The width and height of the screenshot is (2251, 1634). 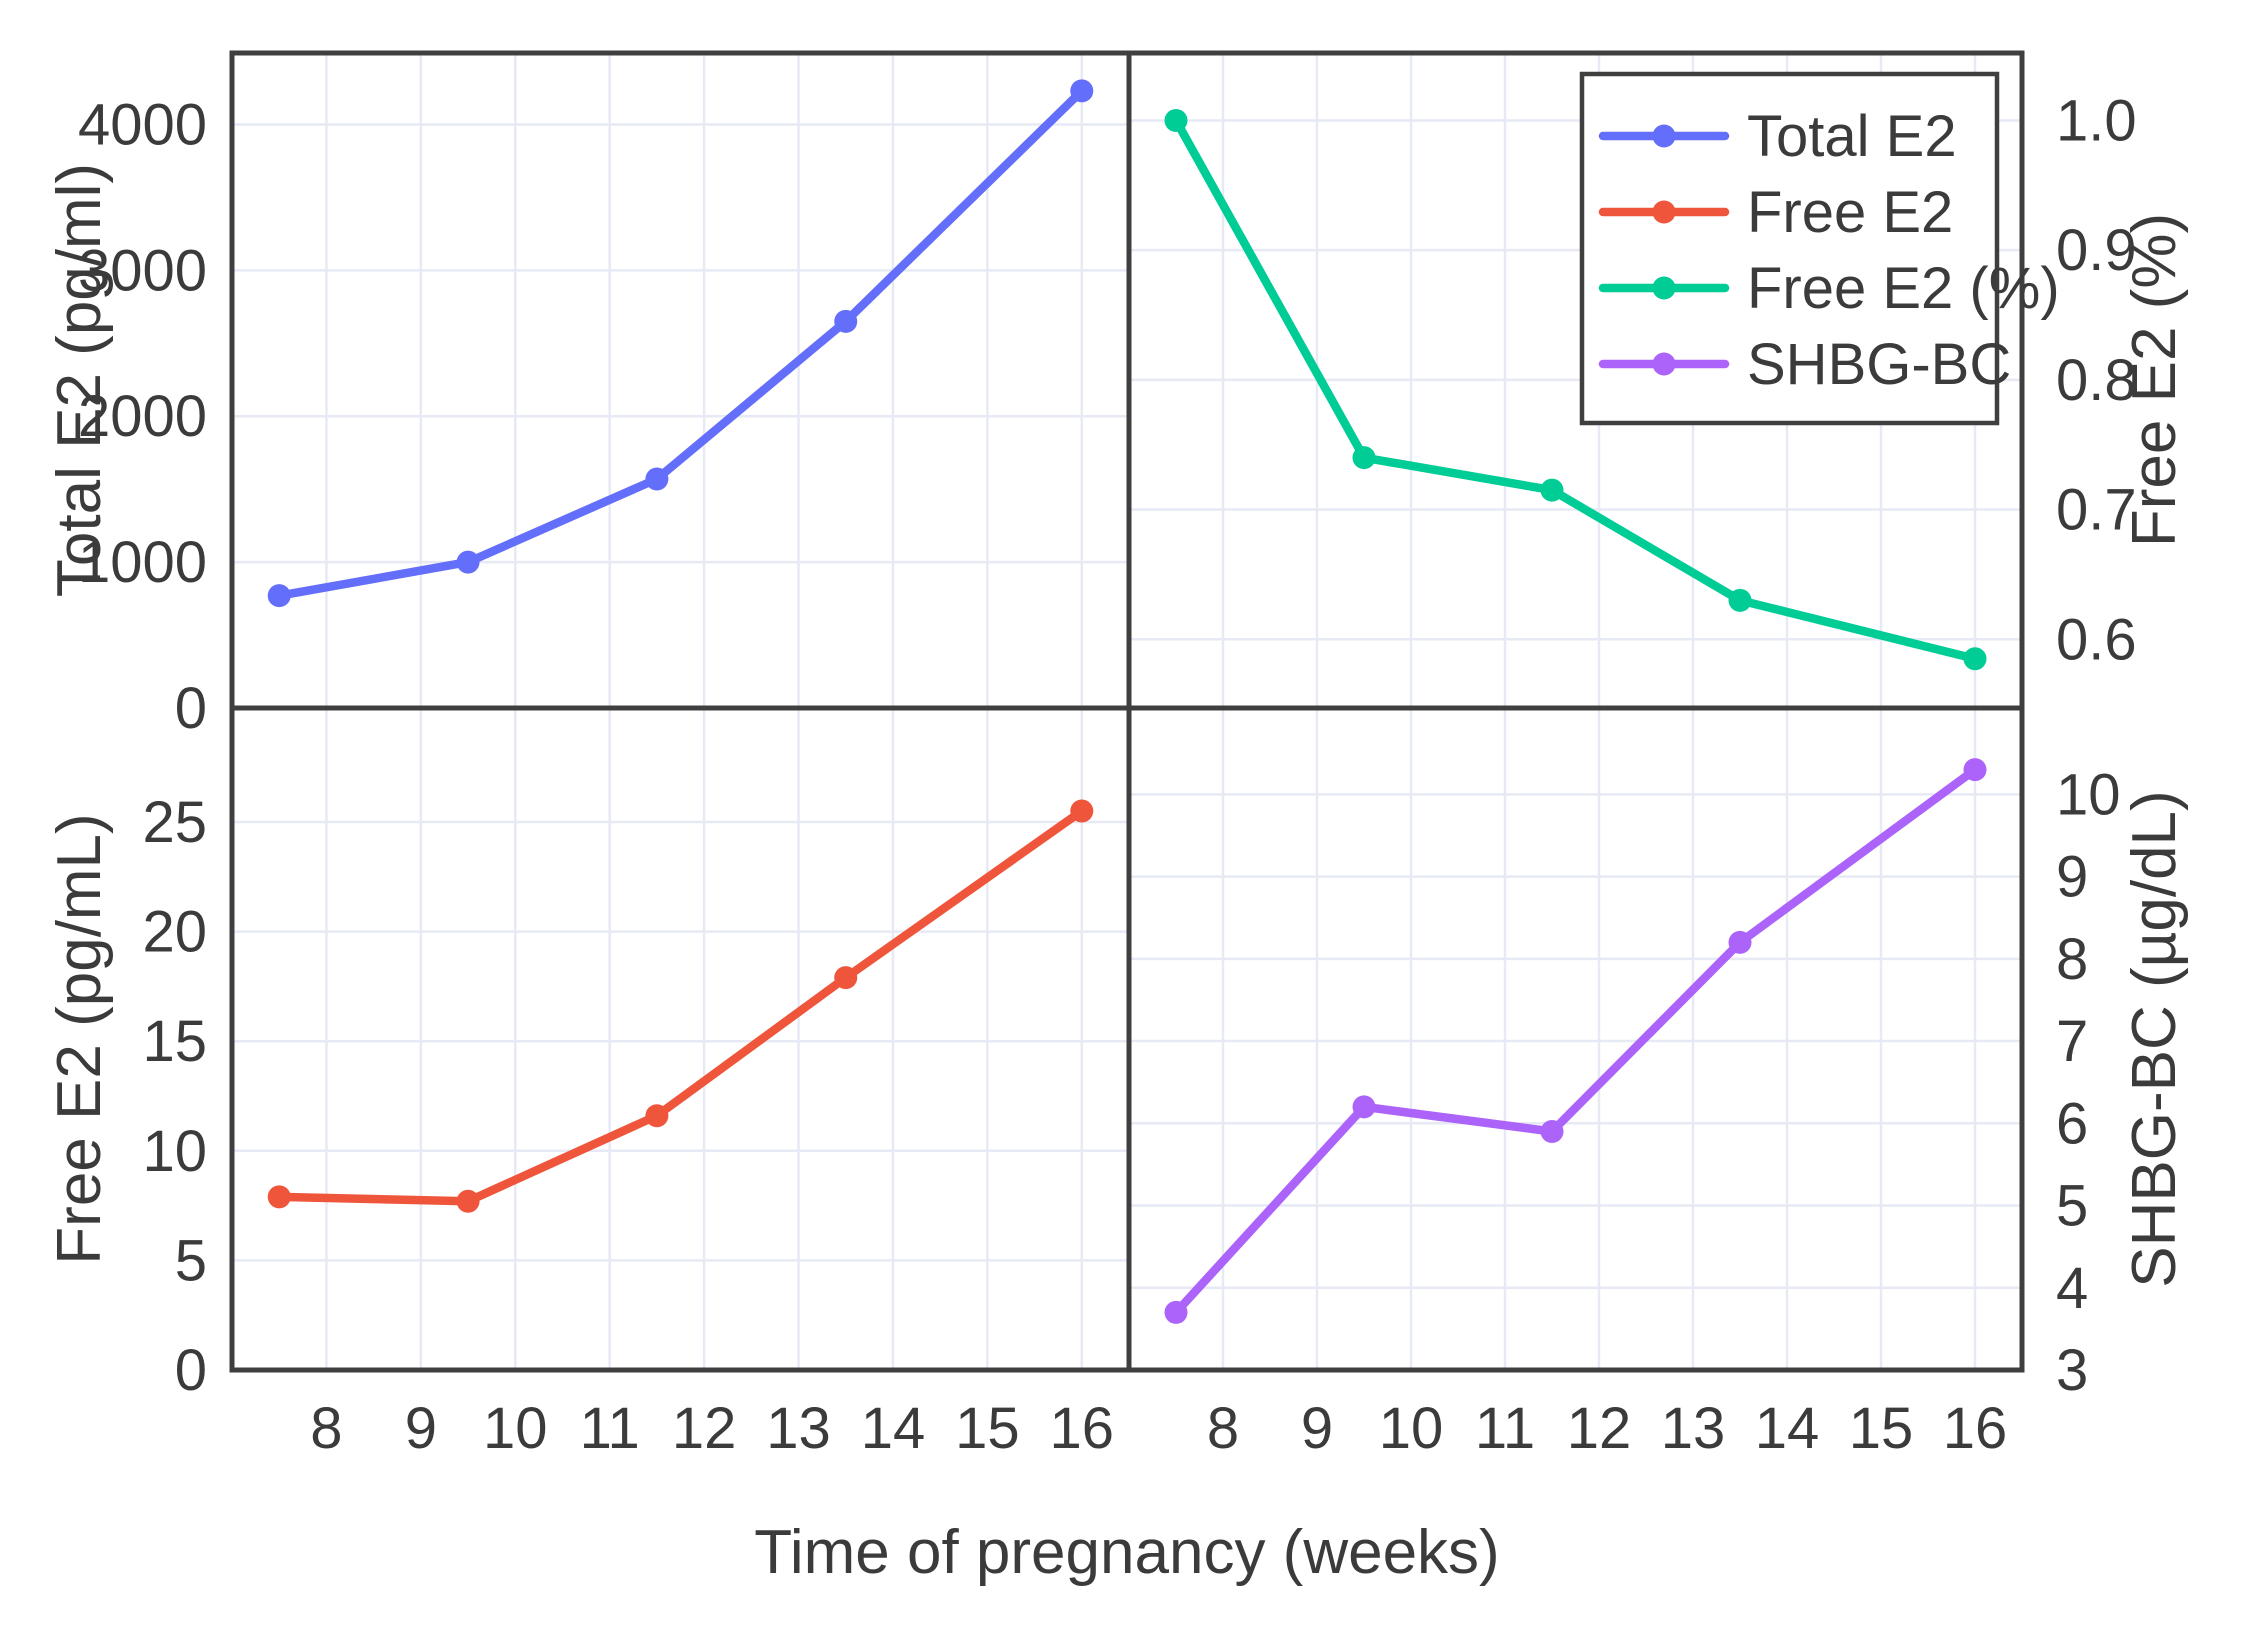 What do you see at coordinates (1903, 288) in the screenshot?
I see `legend-label-free-e2: Free E2 (%)` at bounding box center [1903, 288].